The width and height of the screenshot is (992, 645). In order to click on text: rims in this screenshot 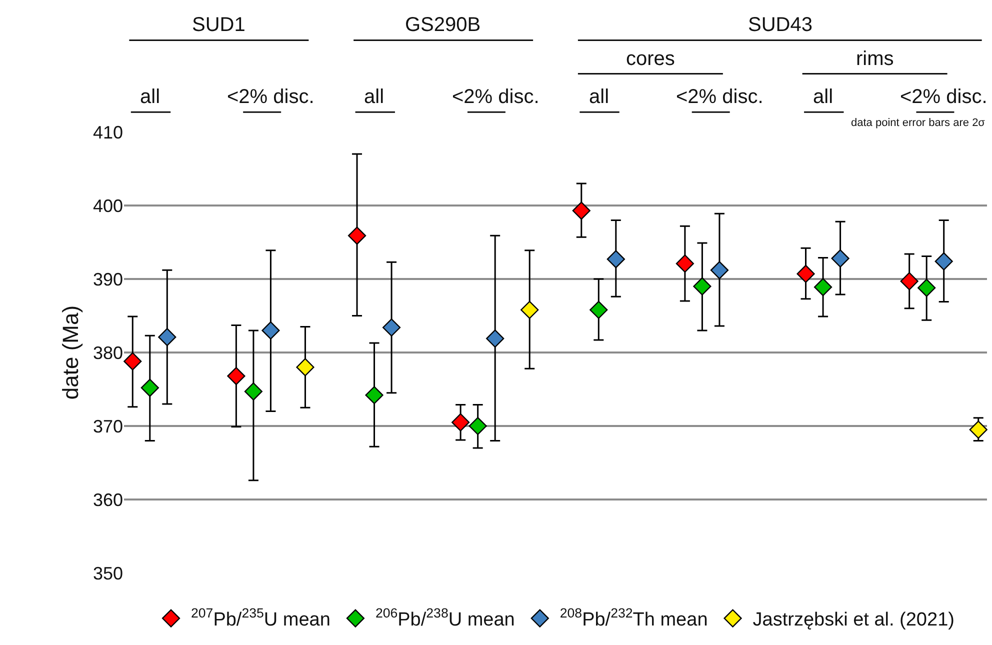, I will do `click(875, 59)`.